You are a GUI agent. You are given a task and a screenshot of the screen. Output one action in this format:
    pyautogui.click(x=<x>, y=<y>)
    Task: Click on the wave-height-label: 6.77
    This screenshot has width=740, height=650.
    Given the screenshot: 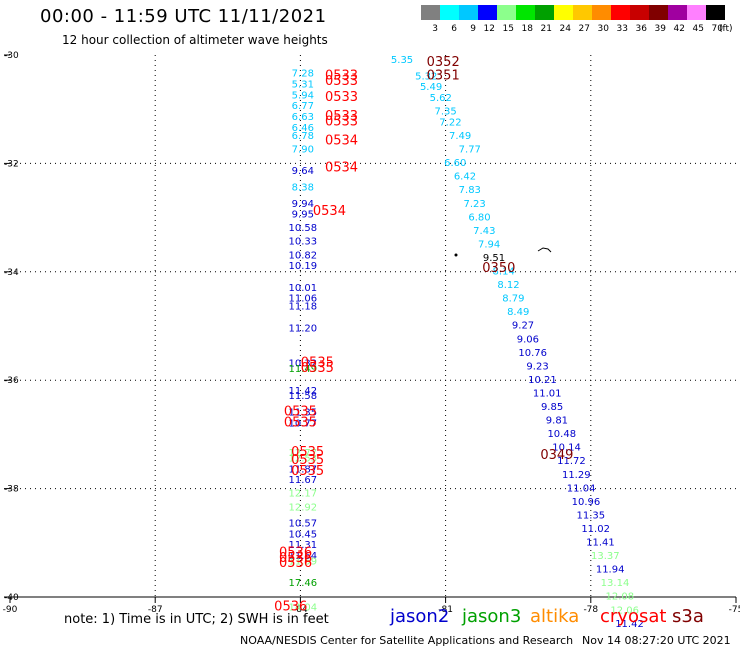 What is the action you would take?
    pyautogui.click(x=303, y=106)
    